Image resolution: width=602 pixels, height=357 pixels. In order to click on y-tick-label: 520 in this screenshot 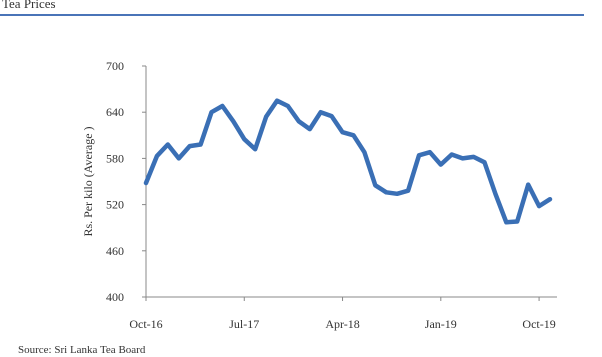, I will do `click(115, 205)`.